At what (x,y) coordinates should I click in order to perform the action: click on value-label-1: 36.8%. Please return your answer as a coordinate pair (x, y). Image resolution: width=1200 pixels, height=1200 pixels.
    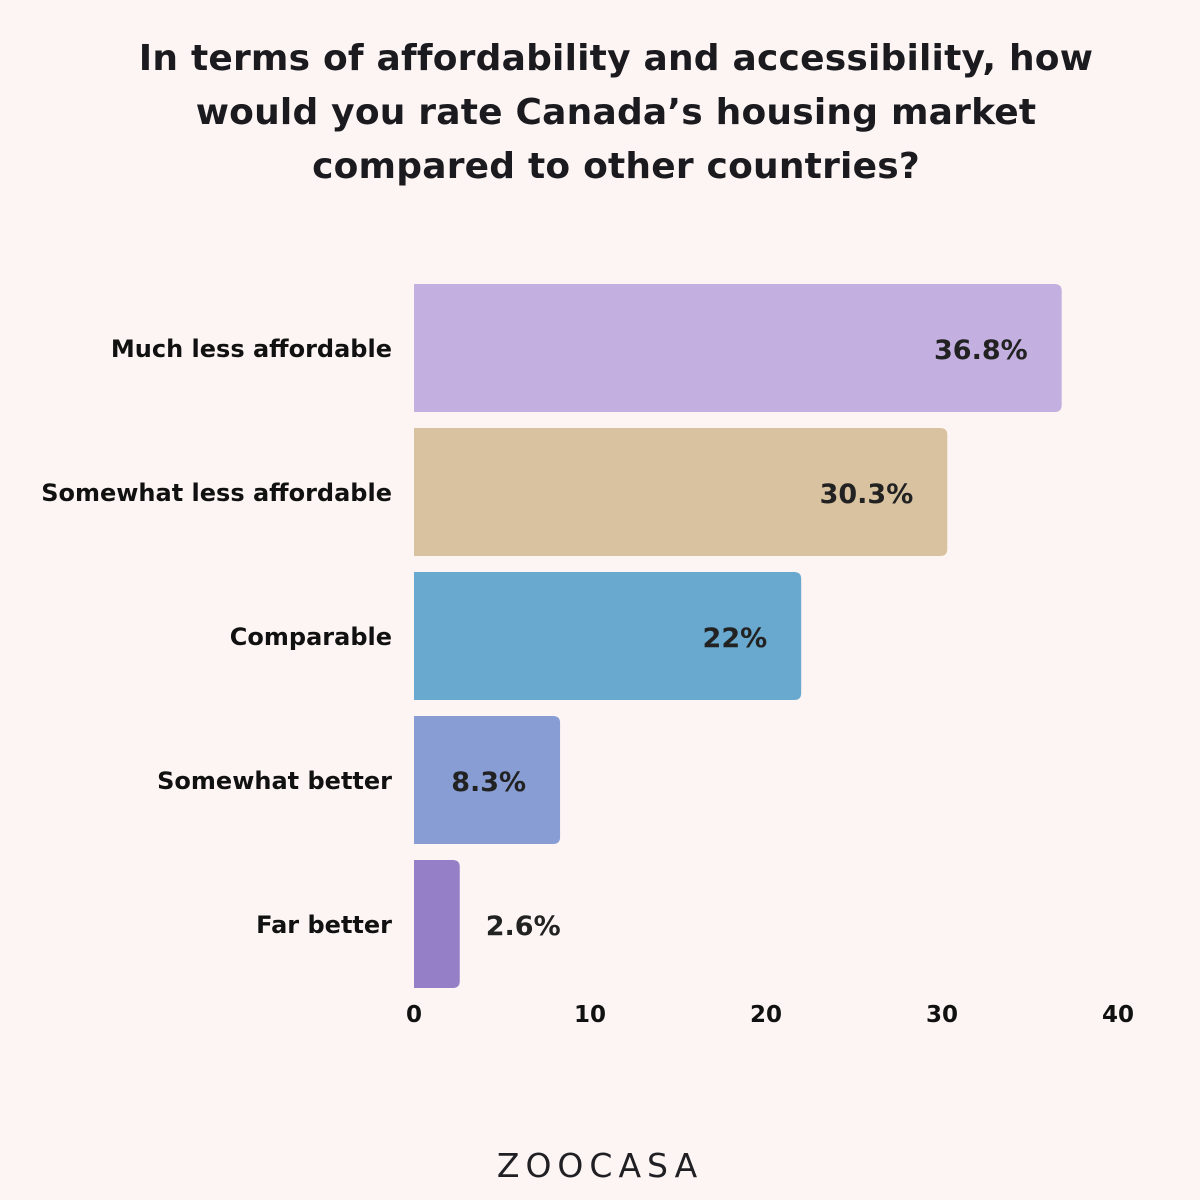
    Looking at the image, I should click on (981, 350).